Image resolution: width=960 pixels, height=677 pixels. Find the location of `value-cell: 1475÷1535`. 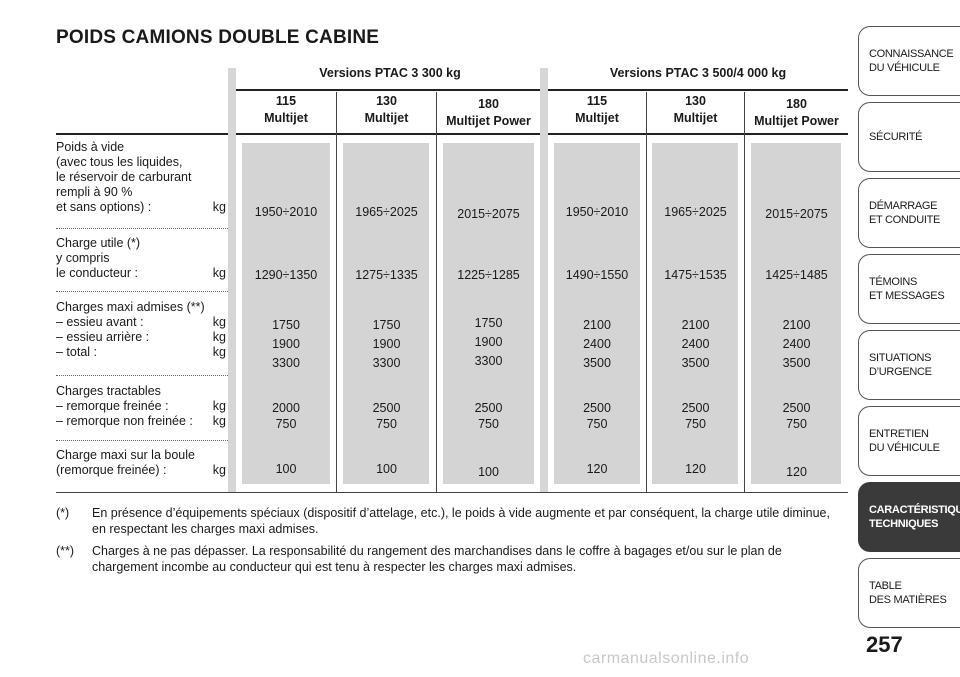

value-cell: 1475÷1535 is located at coordinates (695, 275).